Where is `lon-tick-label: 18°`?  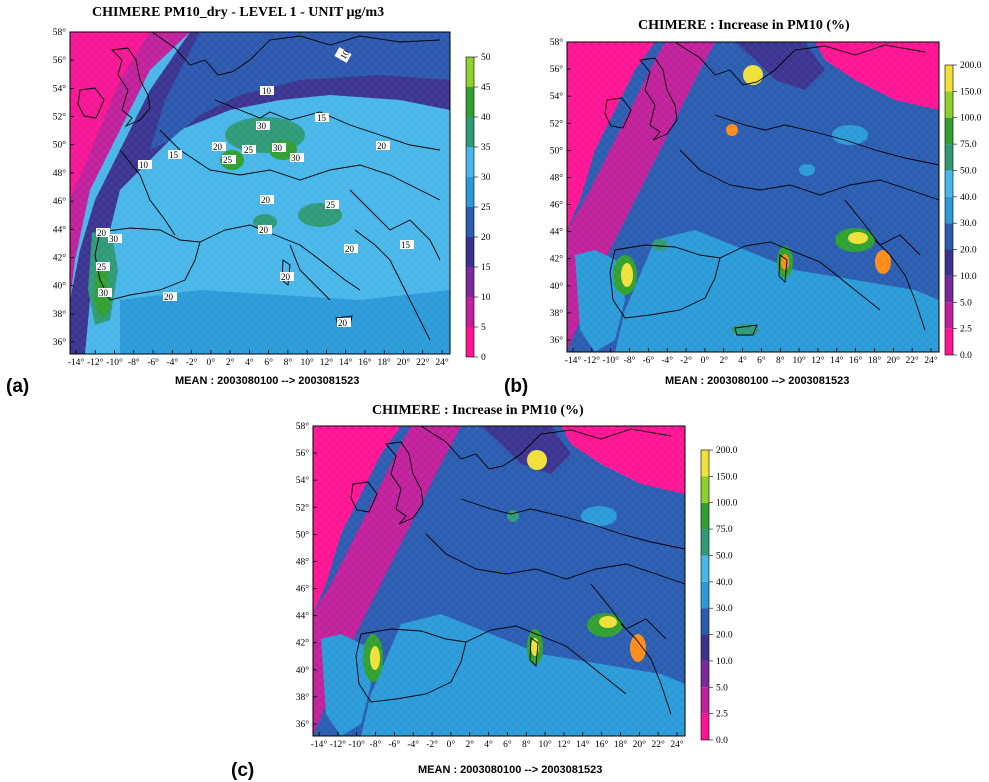 lon-tick-label: 18° is located at coordinates (385, 362).